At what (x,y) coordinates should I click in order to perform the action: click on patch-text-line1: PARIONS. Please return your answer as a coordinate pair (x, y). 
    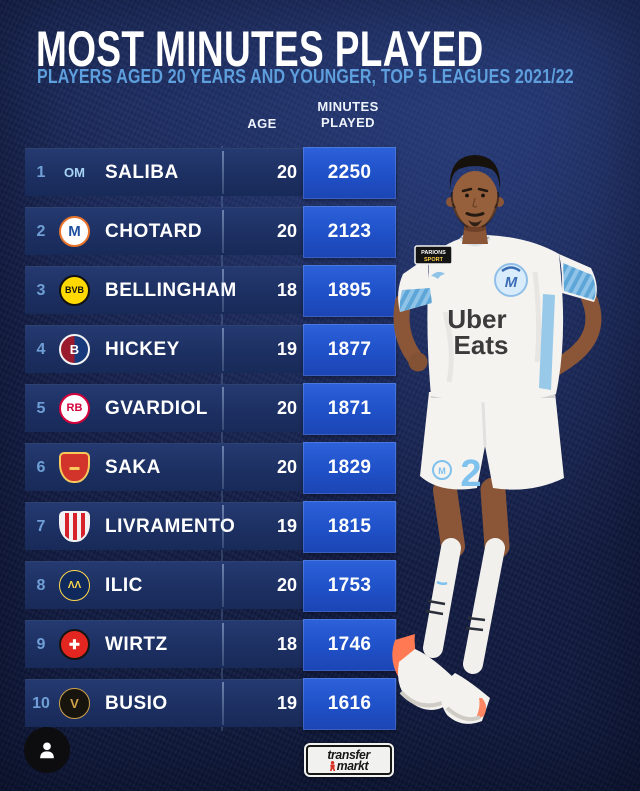
    Looking at the image, I should click on (433, 253).